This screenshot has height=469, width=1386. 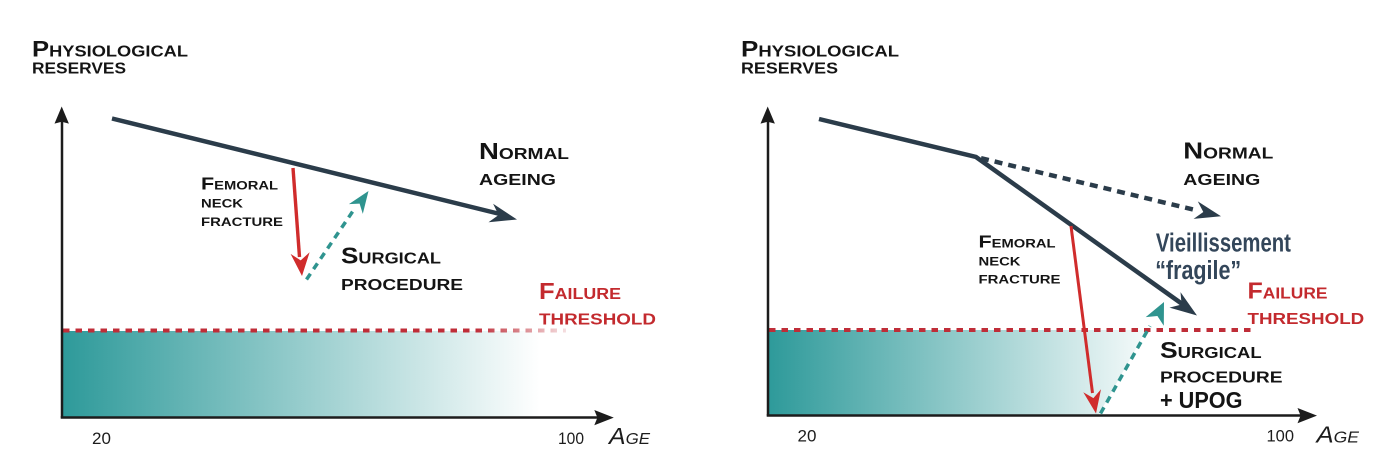 I want to click on svg-text: “fragile”, so click(x=1198, y=271).